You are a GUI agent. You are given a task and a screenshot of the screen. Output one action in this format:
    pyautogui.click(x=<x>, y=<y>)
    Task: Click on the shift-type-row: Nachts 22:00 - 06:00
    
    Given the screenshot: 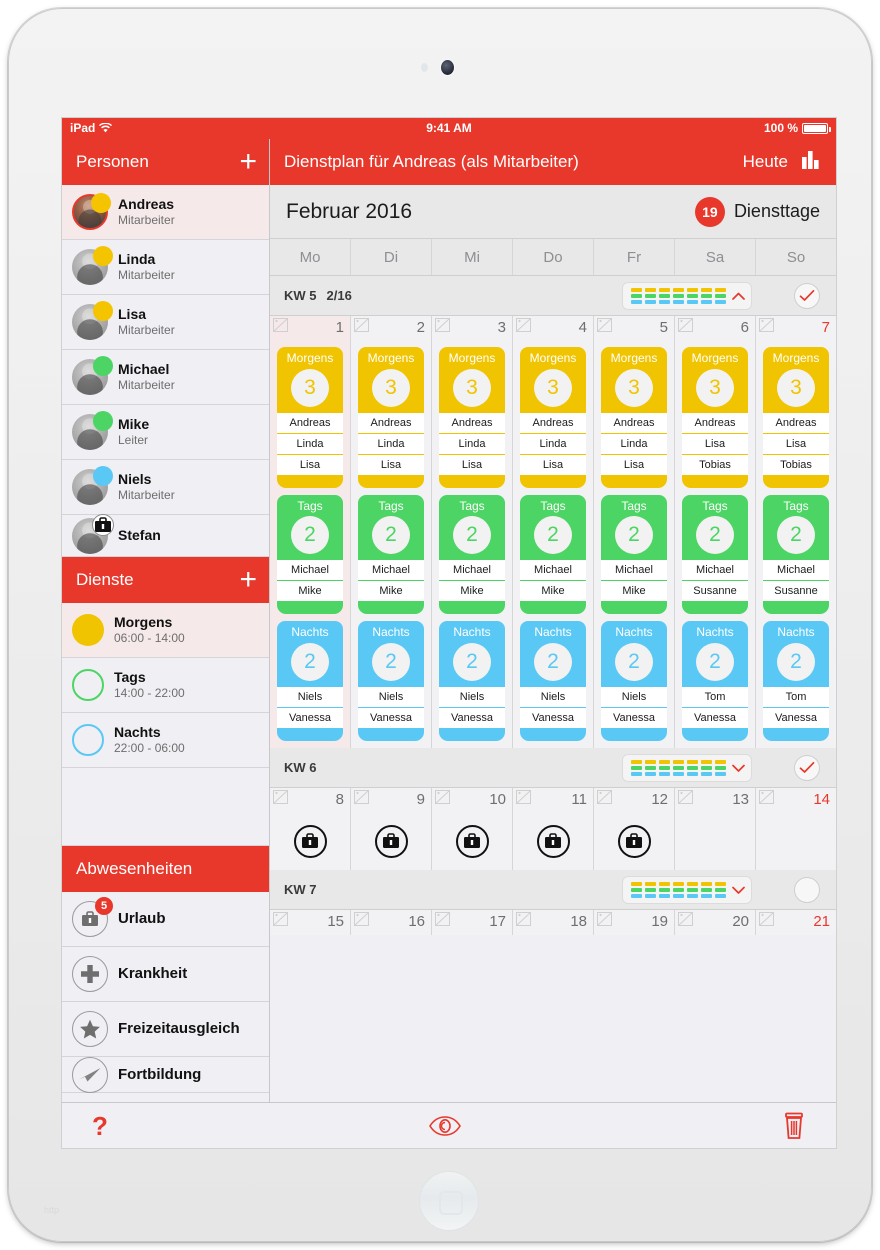 What is the action you would take?
    pyautogui.click(x=165, y=740)
    